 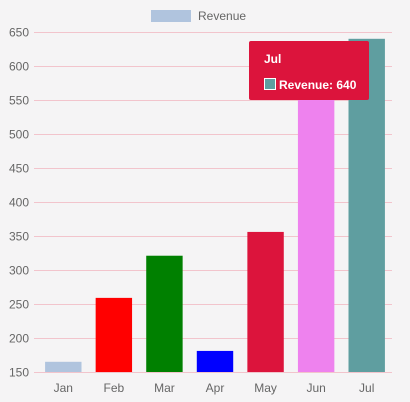 What do you see at coordinates (63, 366) in the screenshot?
I see `bar-jan` at bounding box center [63, 366].